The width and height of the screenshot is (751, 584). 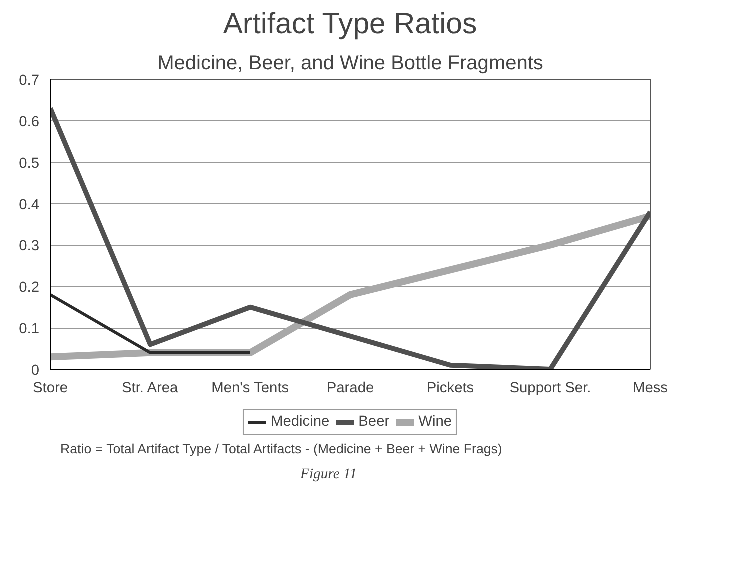 What do you see at coordinates (29, 122) in the screenshot?
I see `y-tick-label: 0.6` at bounding box center [29, 122].